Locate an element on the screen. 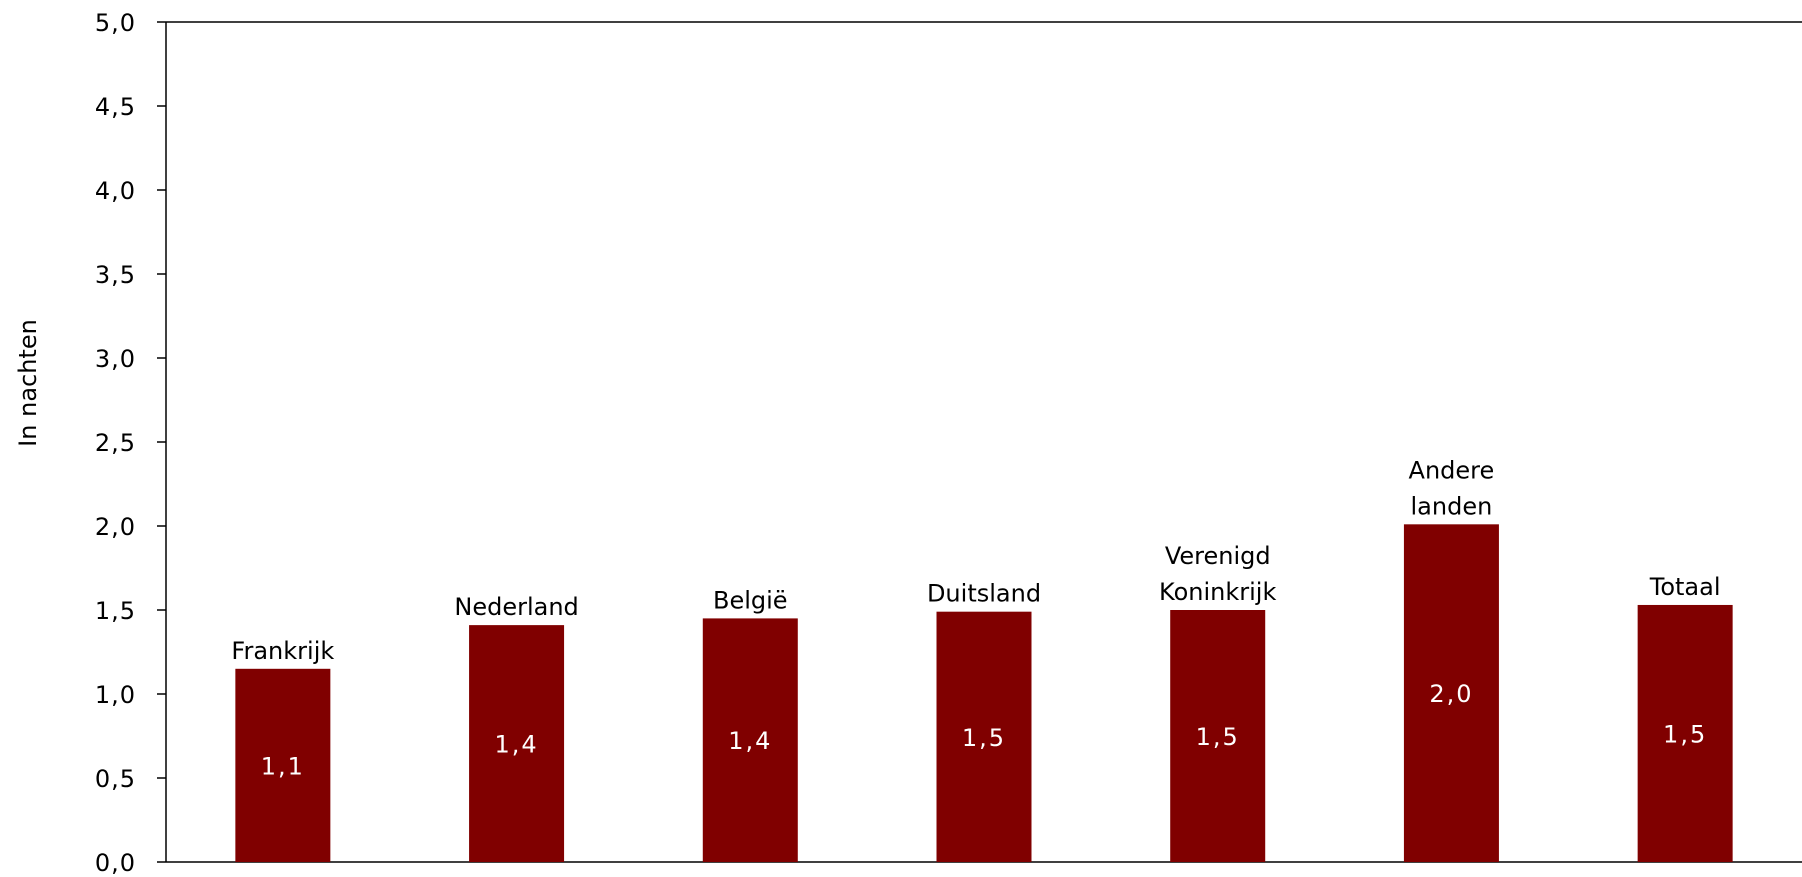 This screenshot has height=877, width=1802. y-tick-label: 5,0 is located at coordinates (115, 23).